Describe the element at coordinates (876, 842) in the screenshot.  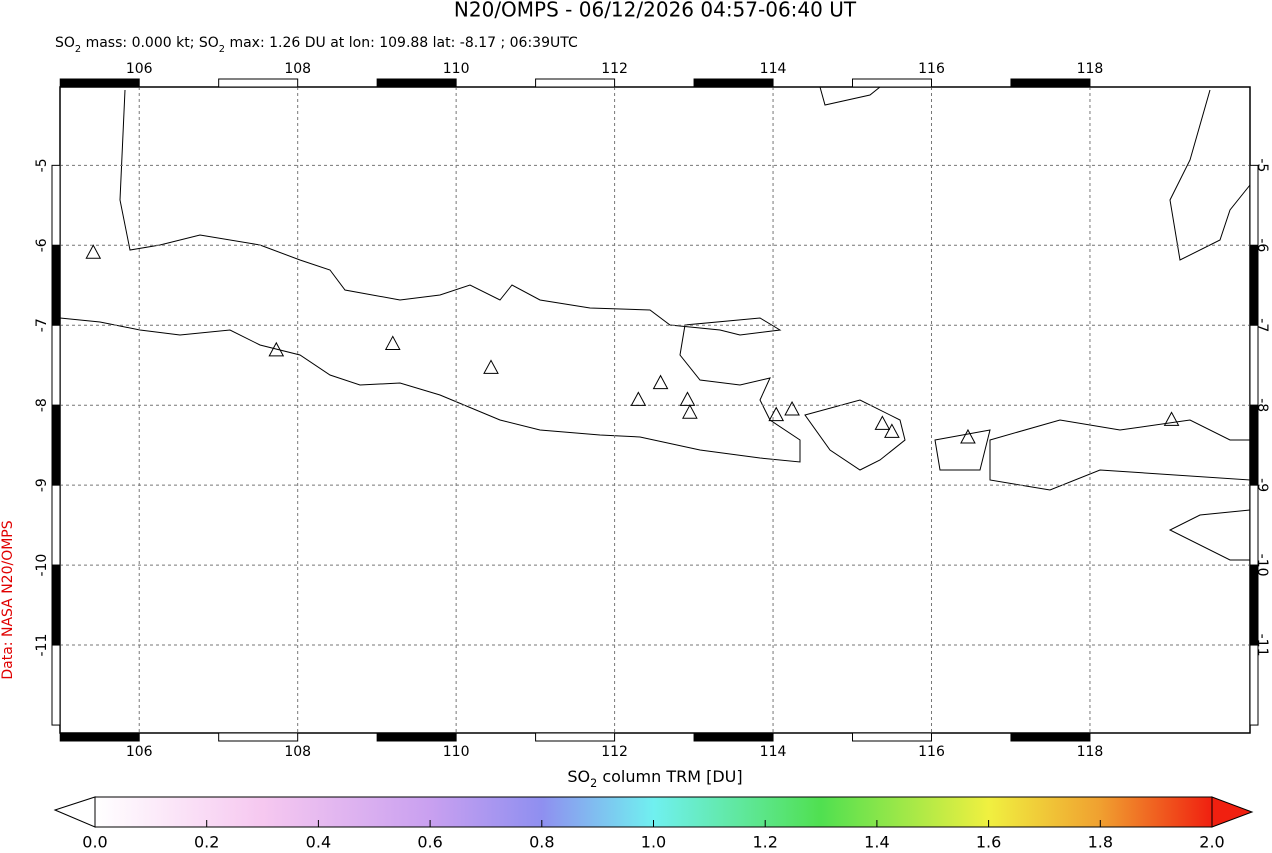
I see `colorbar-tick-label: 1.4` at that location.